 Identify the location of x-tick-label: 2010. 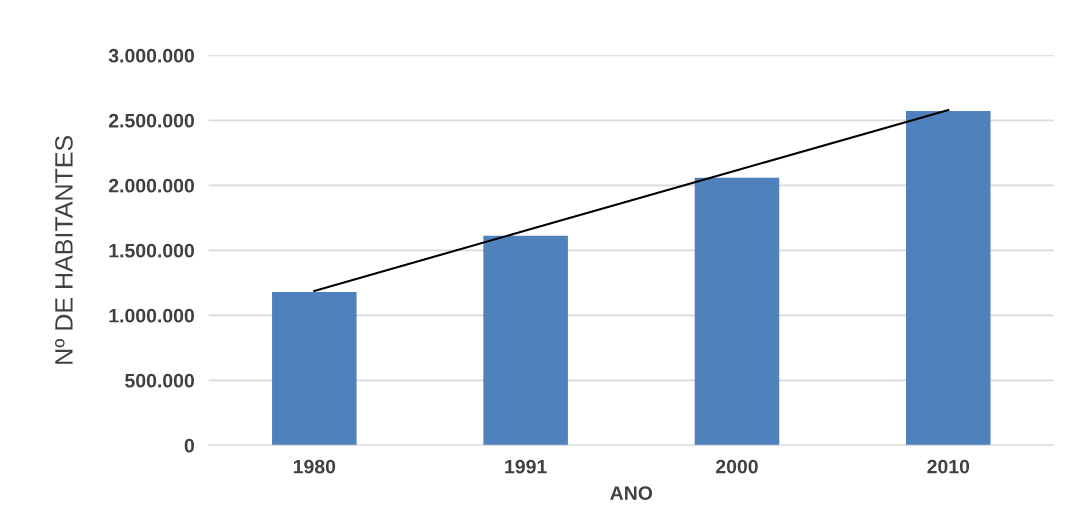
(948, 466).